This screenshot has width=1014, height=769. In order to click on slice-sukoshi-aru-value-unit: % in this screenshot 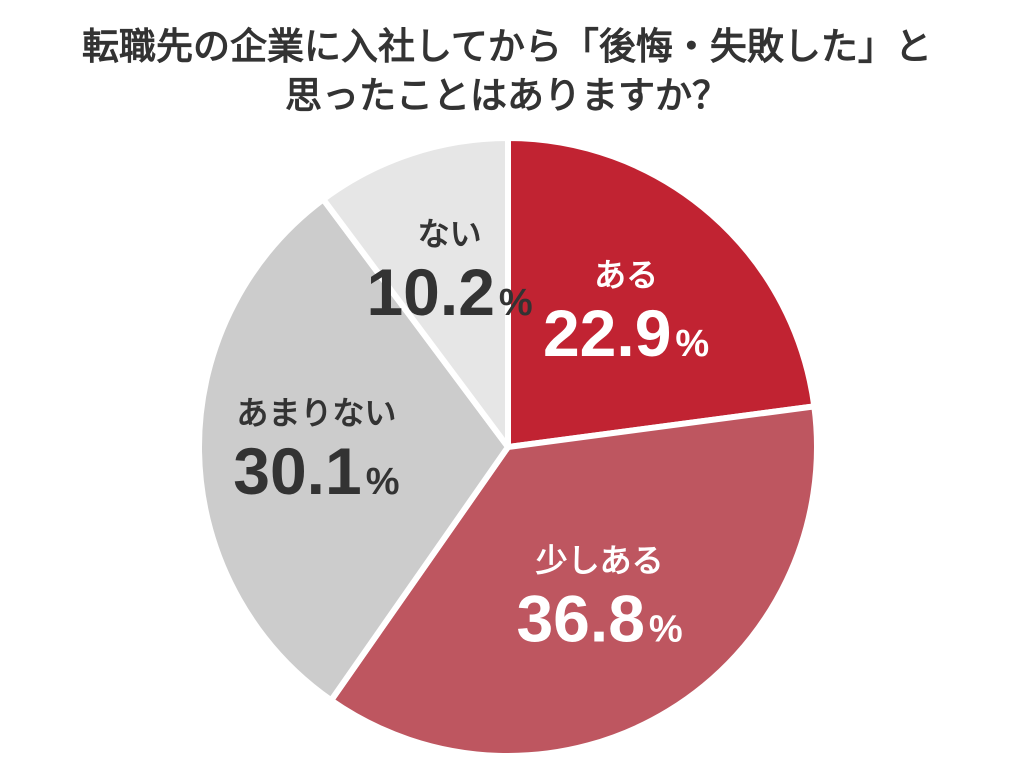, I will do `click(666, 630)`.